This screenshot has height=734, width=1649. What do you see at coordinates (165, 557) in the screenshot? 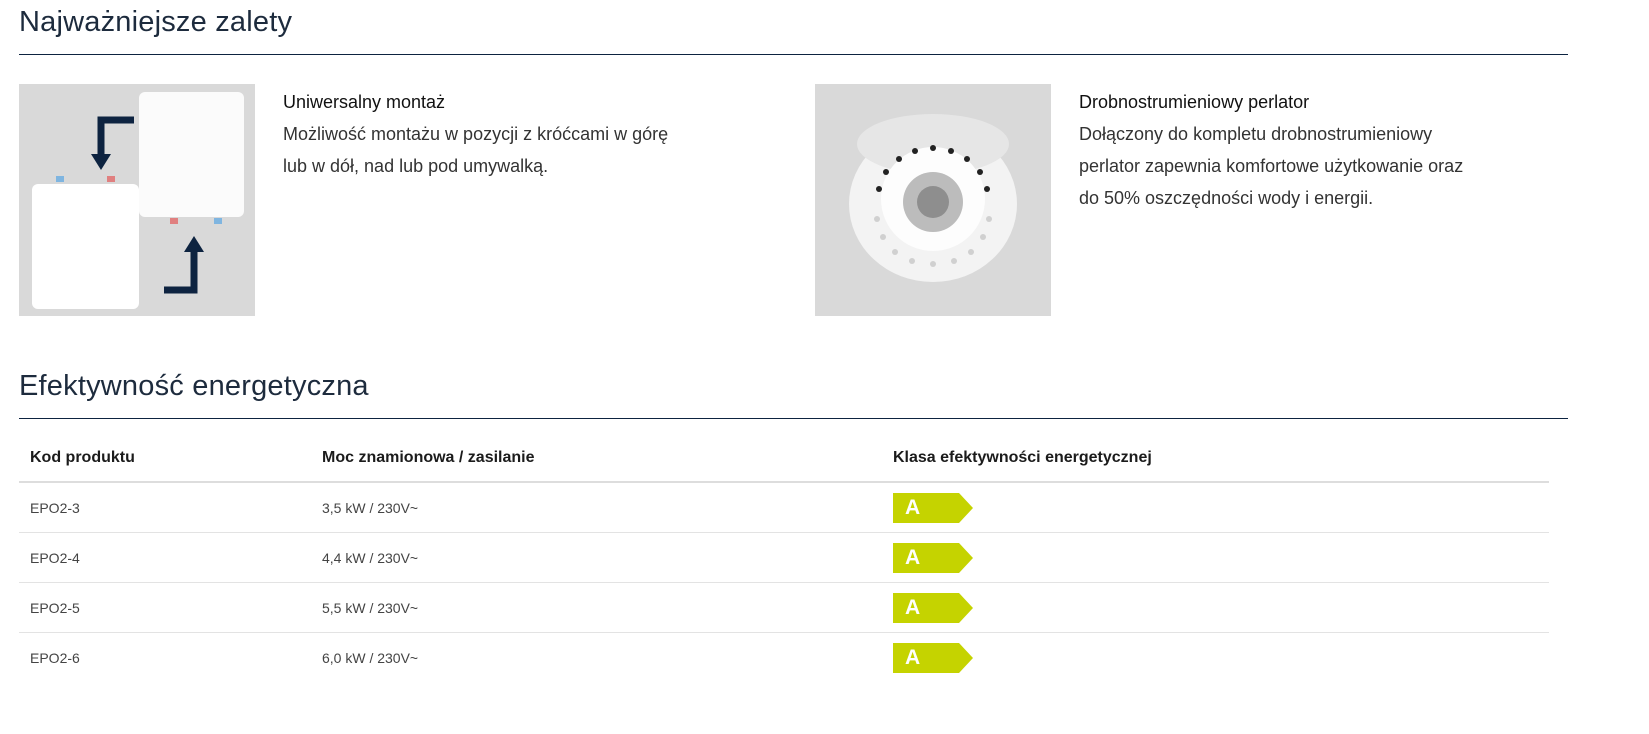
I see `product-code: EPO2-4` at bounding box center [165, 557].